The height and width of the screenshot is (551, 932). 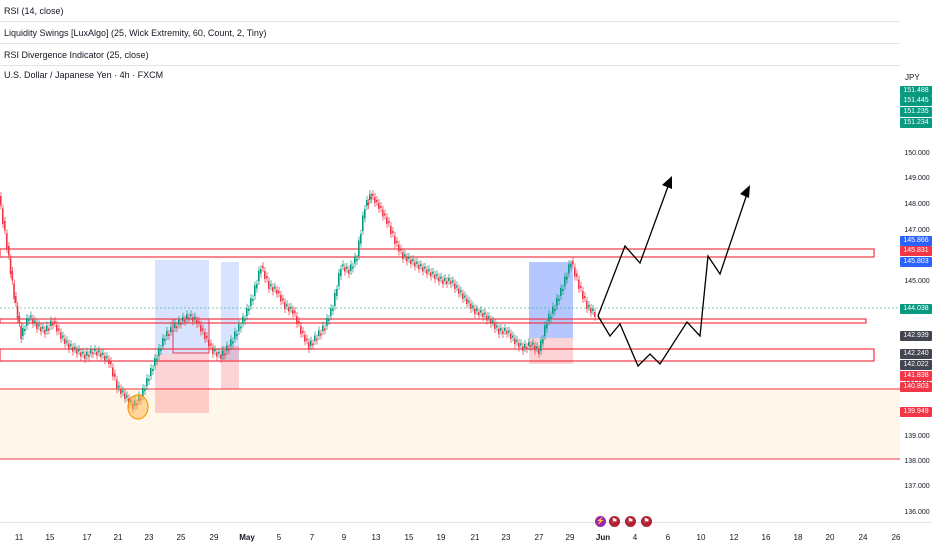 What do you see at coordinates (916, 294) in the screenshot?
I see `price-axis` at bounding box center [916, 294].